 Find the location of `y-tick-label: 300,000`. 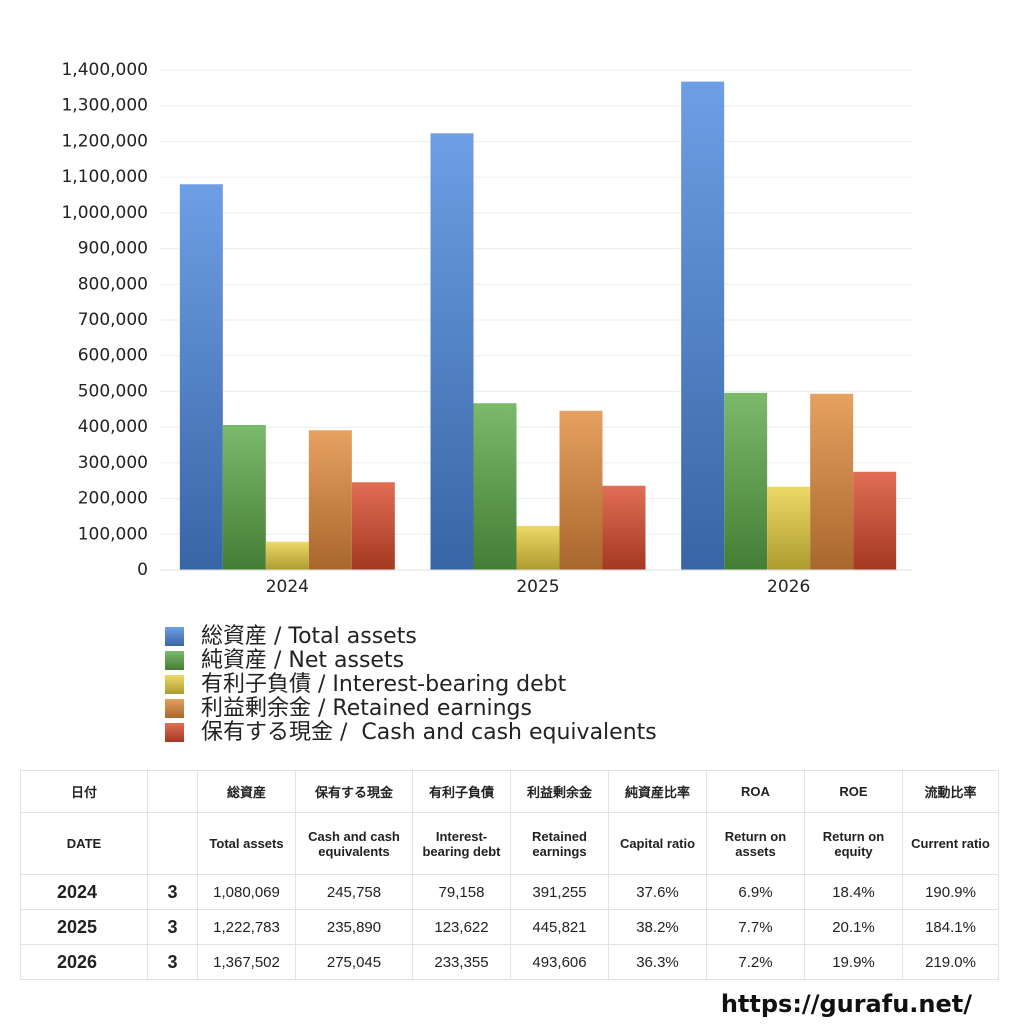

y-tick-label: 300,000 is located at coordinates (113, 463).